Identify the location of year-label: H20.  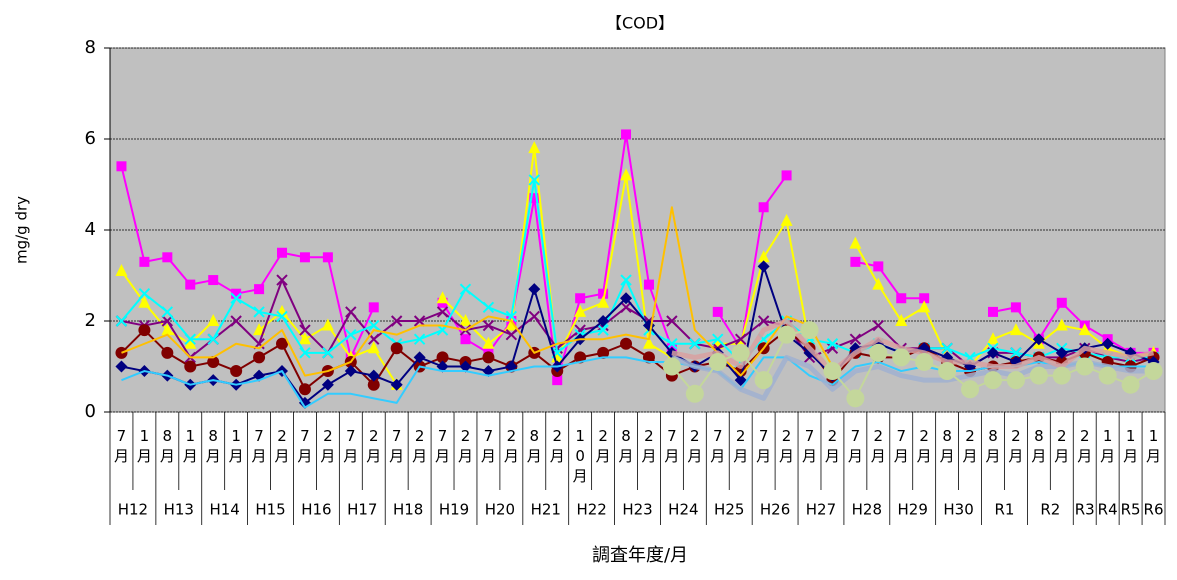
(500, 510).